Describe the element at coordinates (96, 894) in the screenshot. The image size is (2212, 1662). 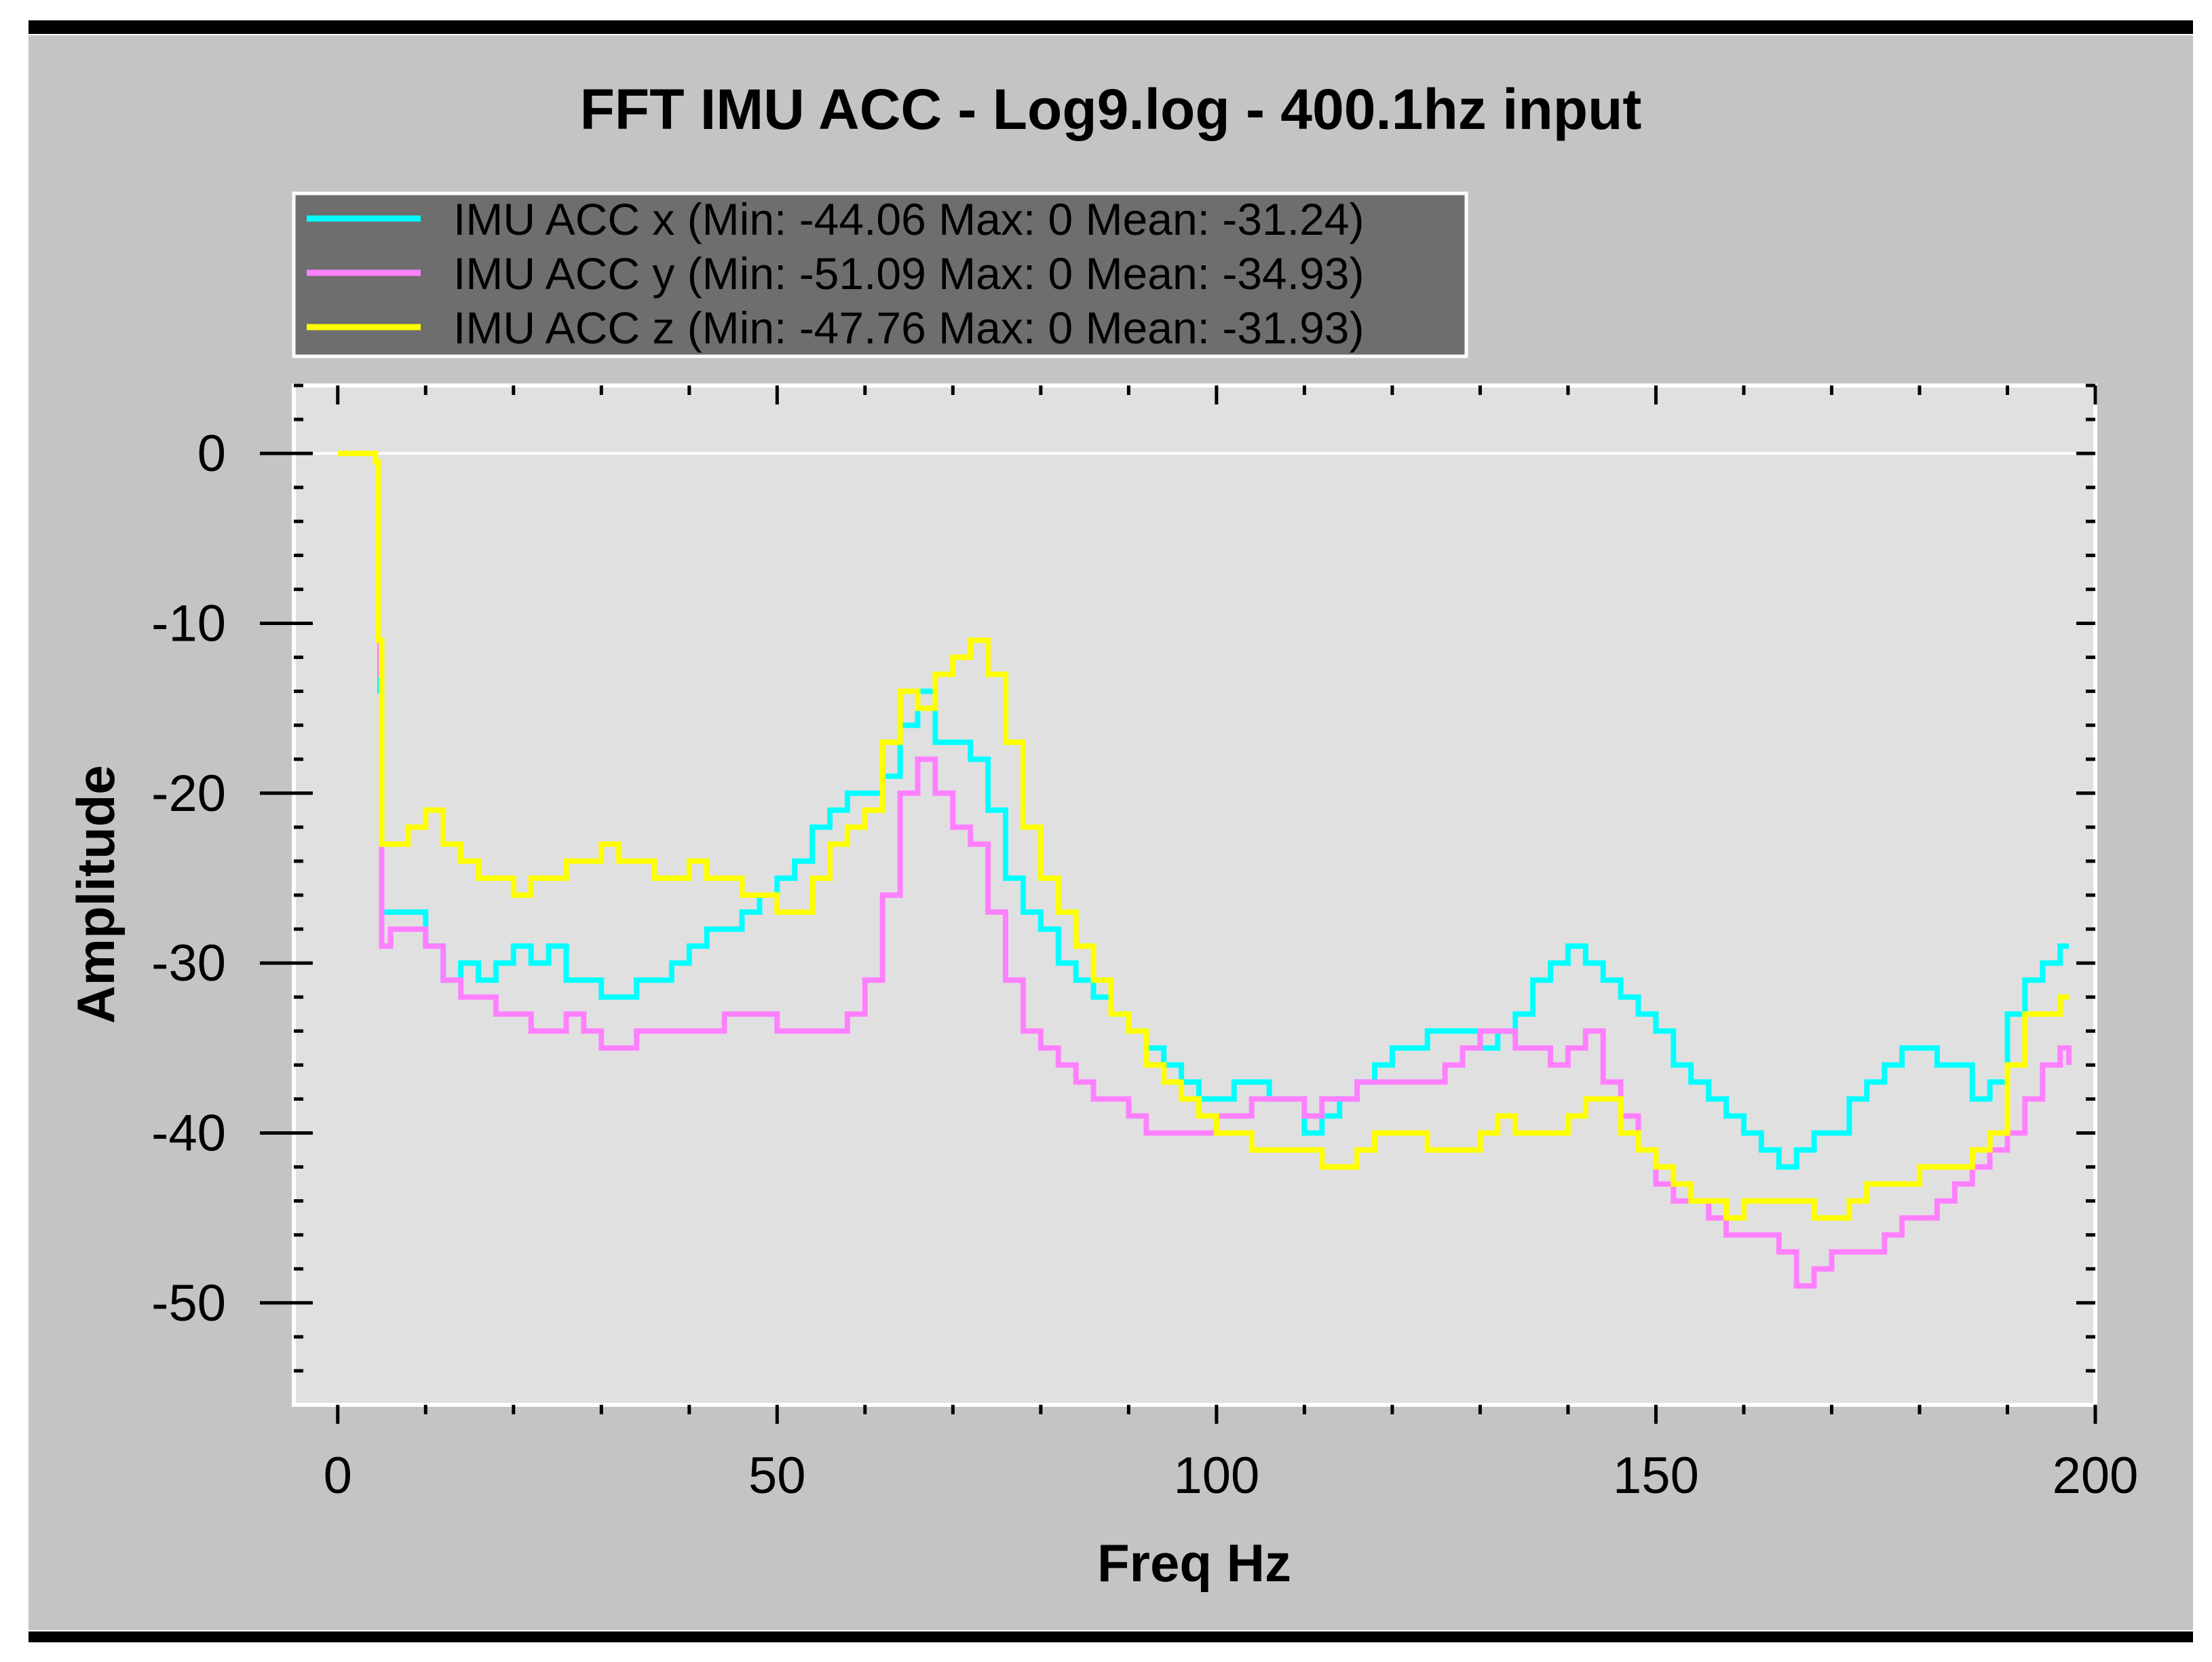
I see `y-axis-label: Amplitude` at that location.